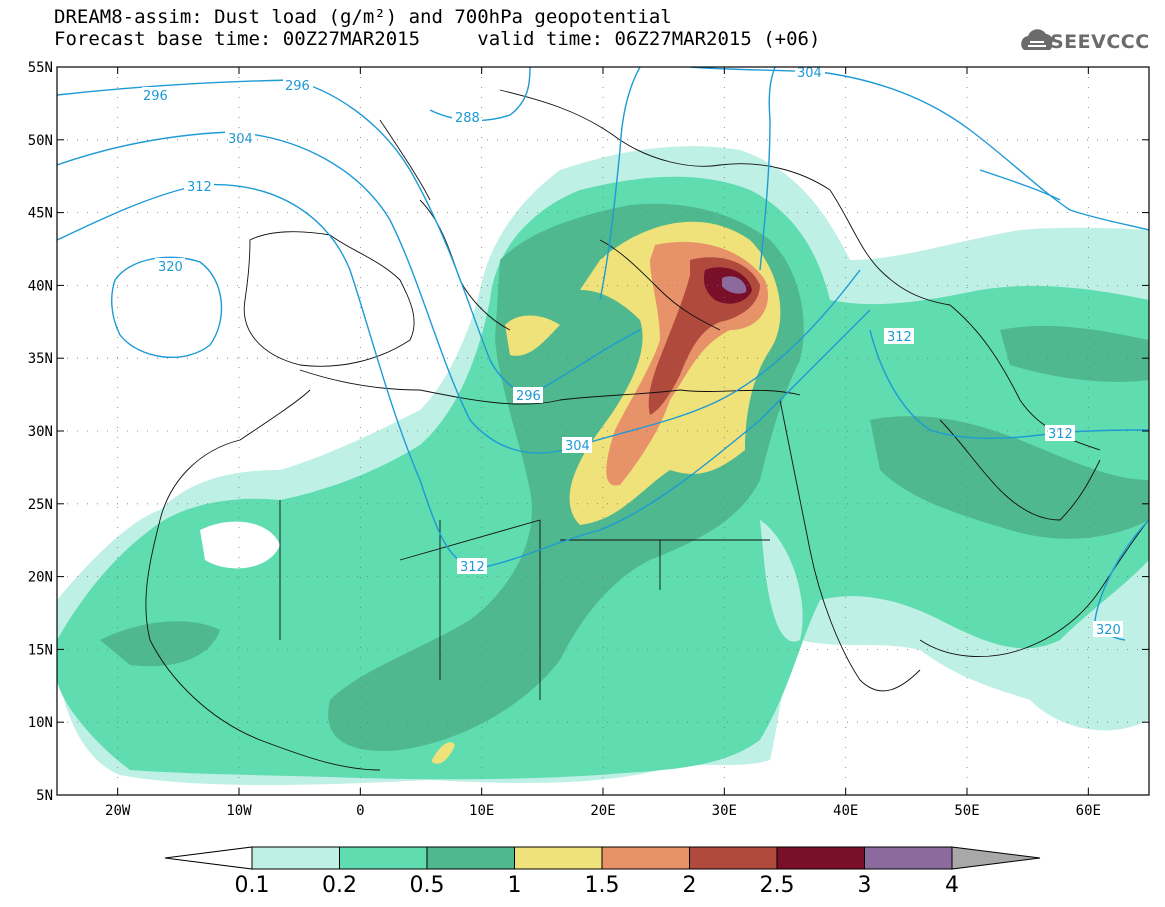 The width and height of the screenshot is (1165, 907). I want to click on lon-tick-label: 20E, so click(602, 811).